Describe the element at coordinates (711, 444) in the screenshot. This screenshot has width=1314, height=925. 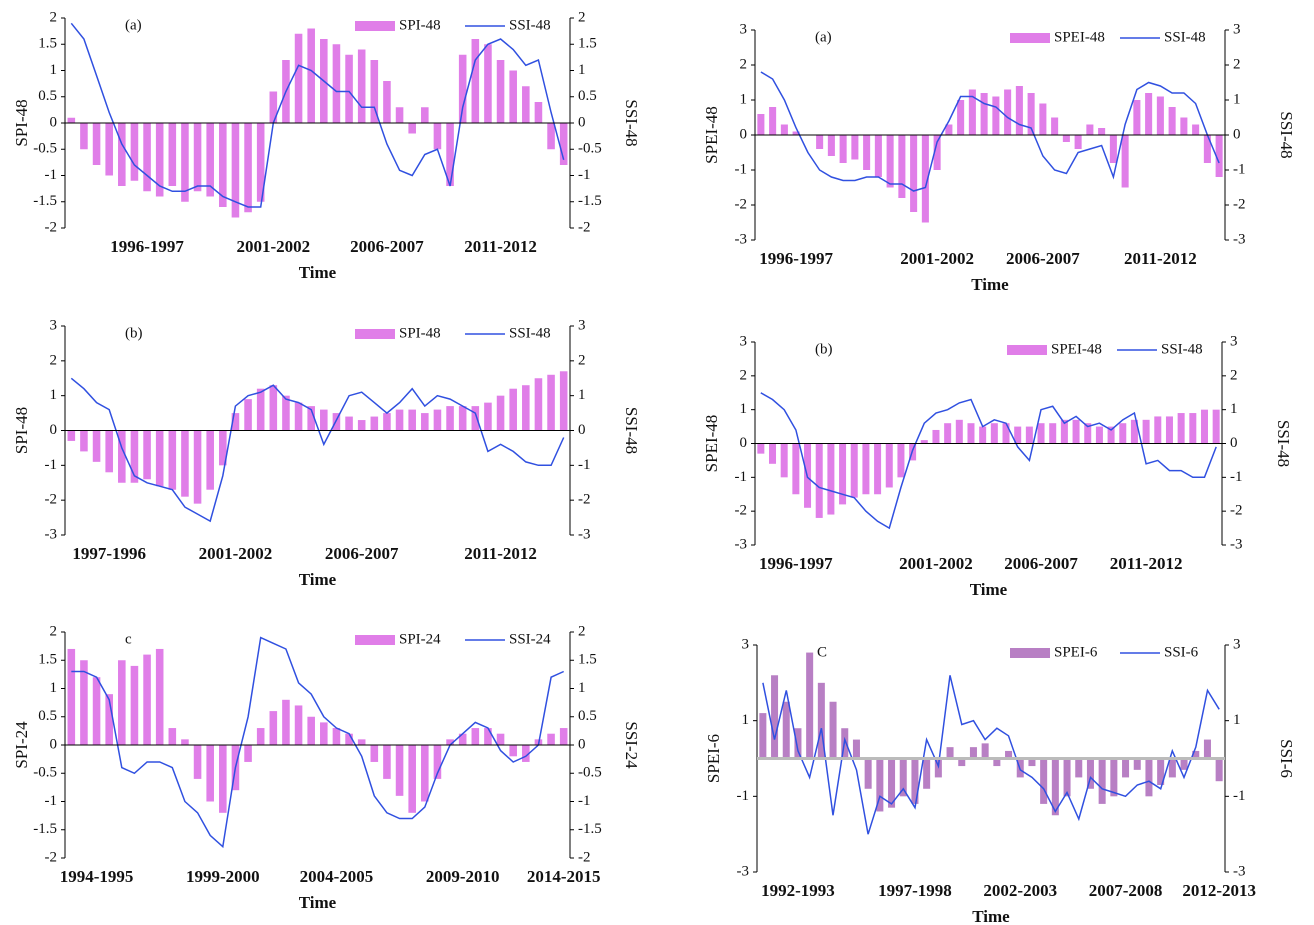
I see `y-axis-title: SPEI-48` at that location.